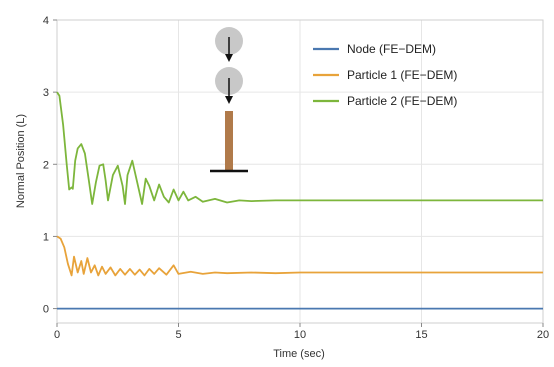 Image resolution: width=554 pixels, height=367 pixels. What do you see at coordinates (46, 310) in the screenshot?
I see `y-tick-label: 0` at bounding box center [46, 310].